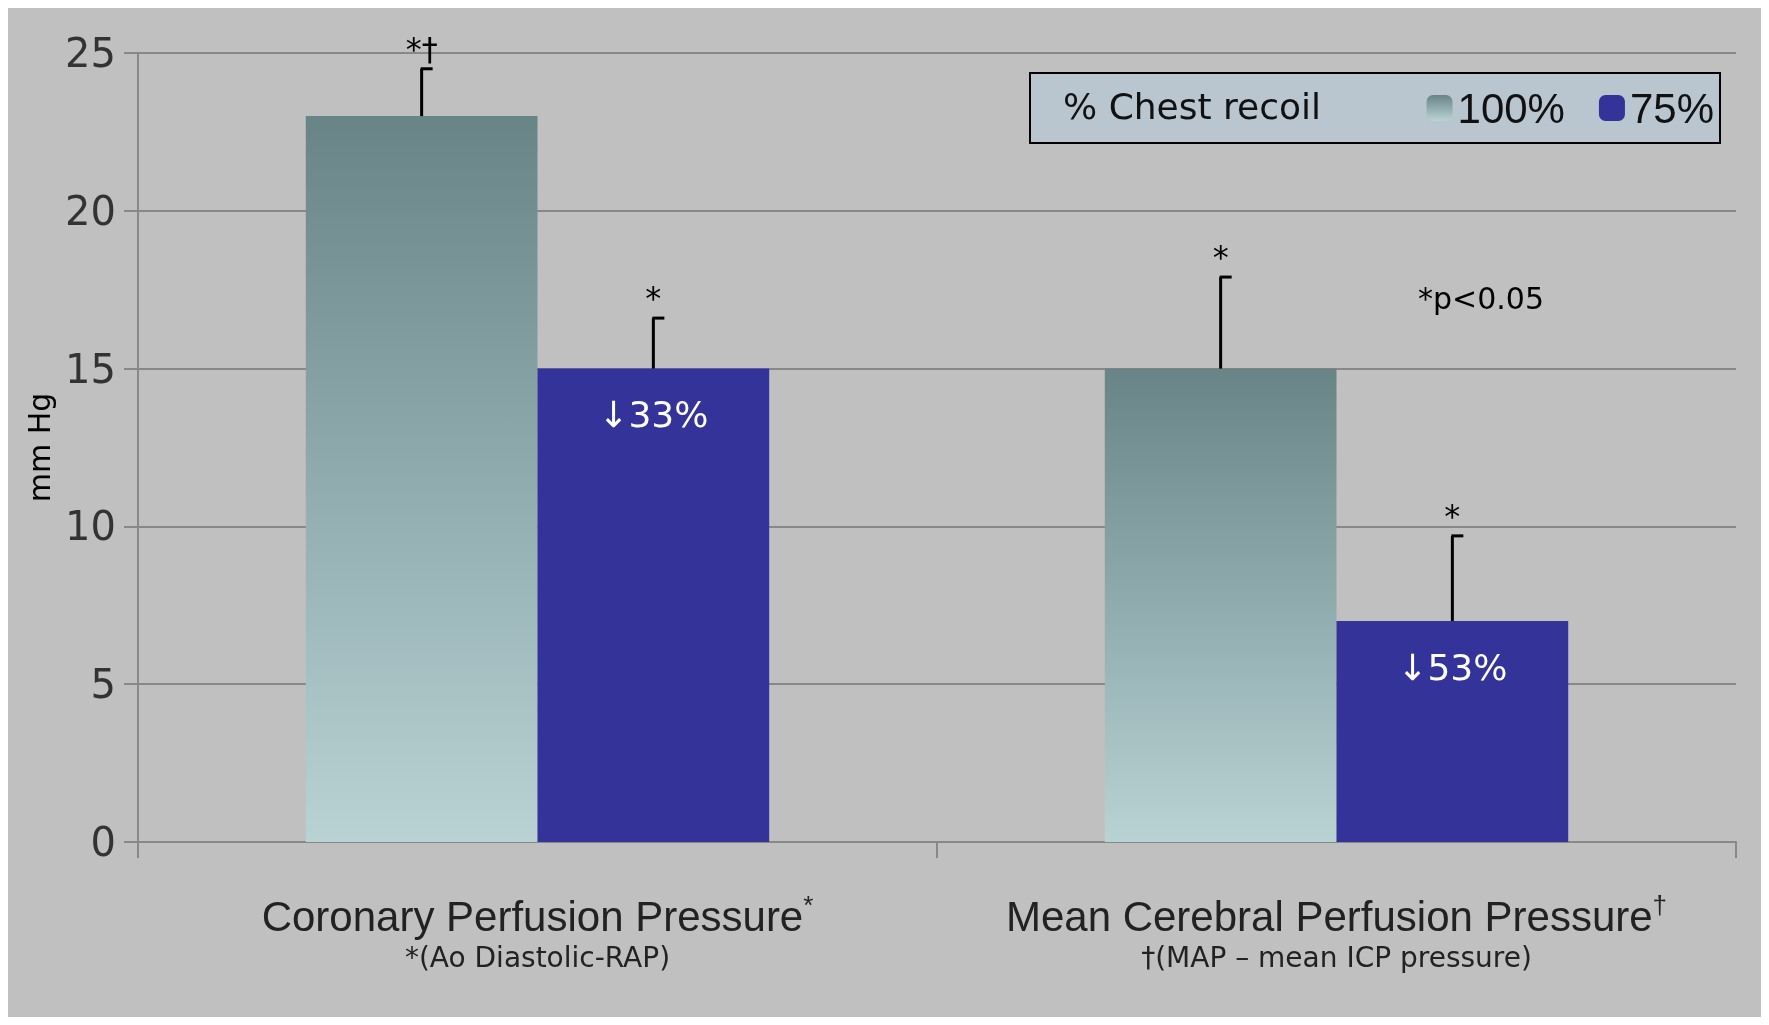 Image resolution: width=1769 pixels, height=1025 pixels. Describe the element at coordinates (1336, 932) in the screenshot. I see `category-label: Mean Cerebral Perfusion Pressure† †(MAP – mean ICP pressure)` at that location.